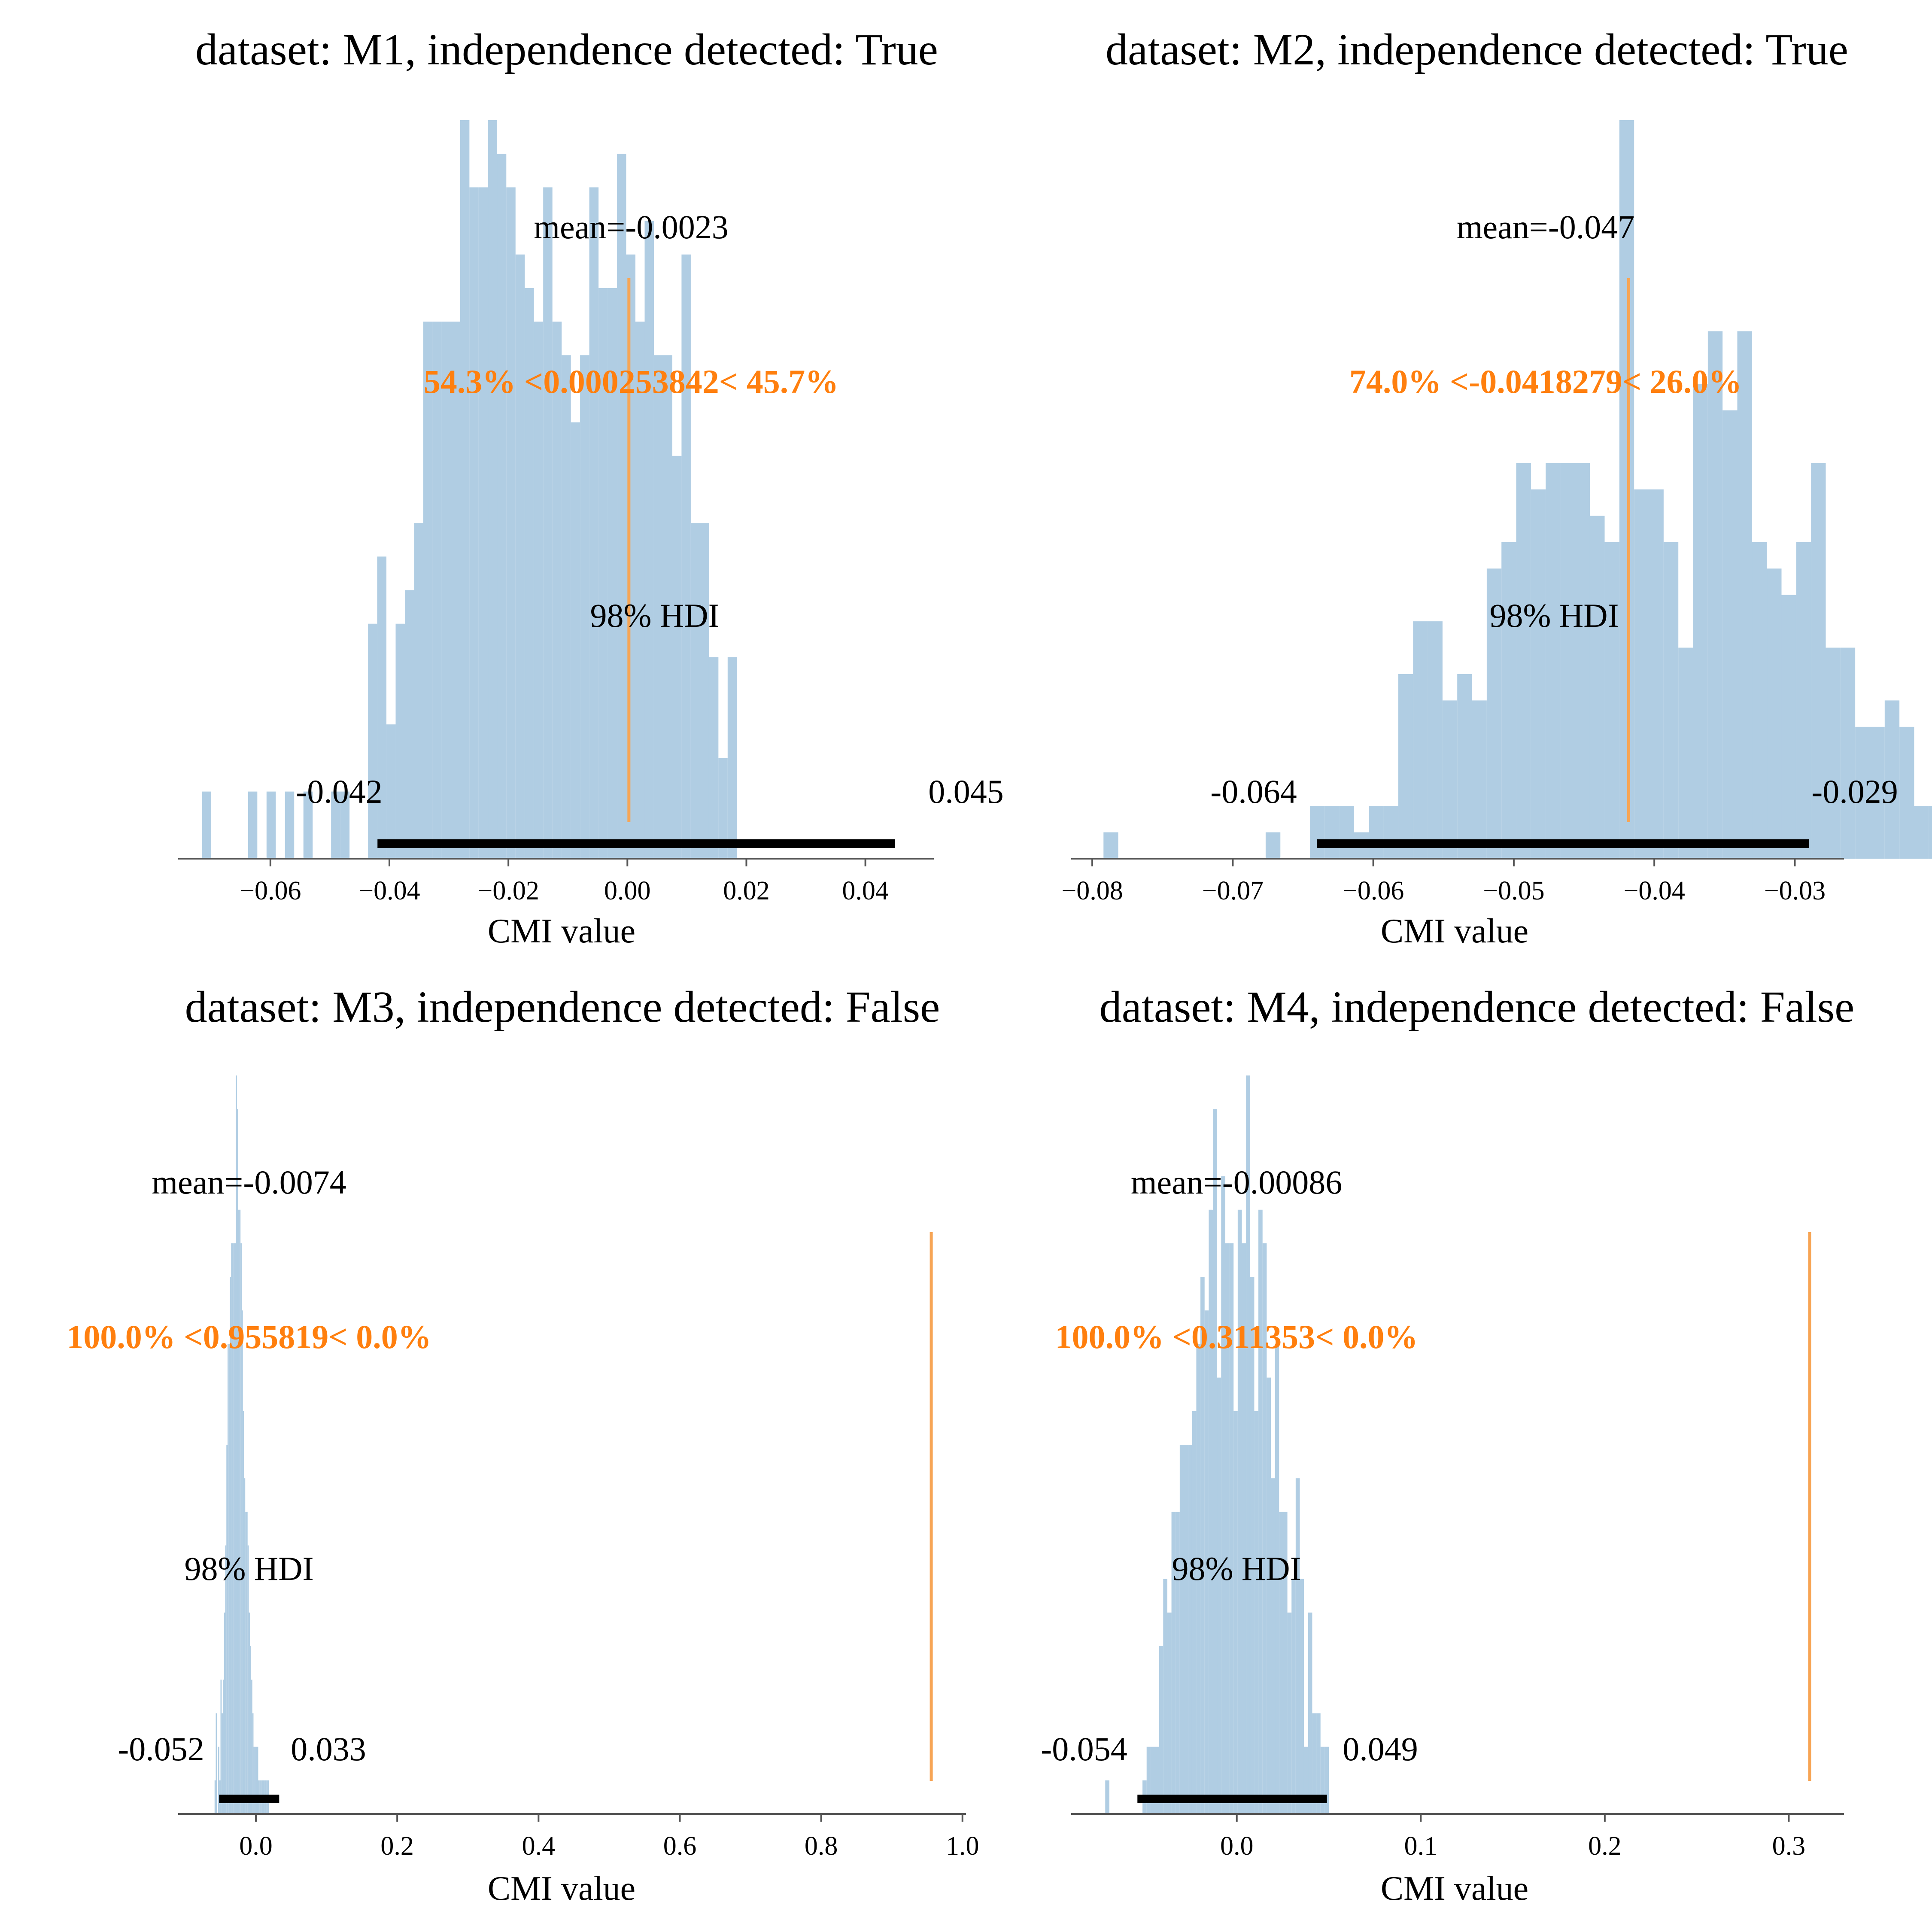  Describe the element at coordinates (1421, 1846) in the screenshot. I see `x-tick-label: 0.1` at that location.